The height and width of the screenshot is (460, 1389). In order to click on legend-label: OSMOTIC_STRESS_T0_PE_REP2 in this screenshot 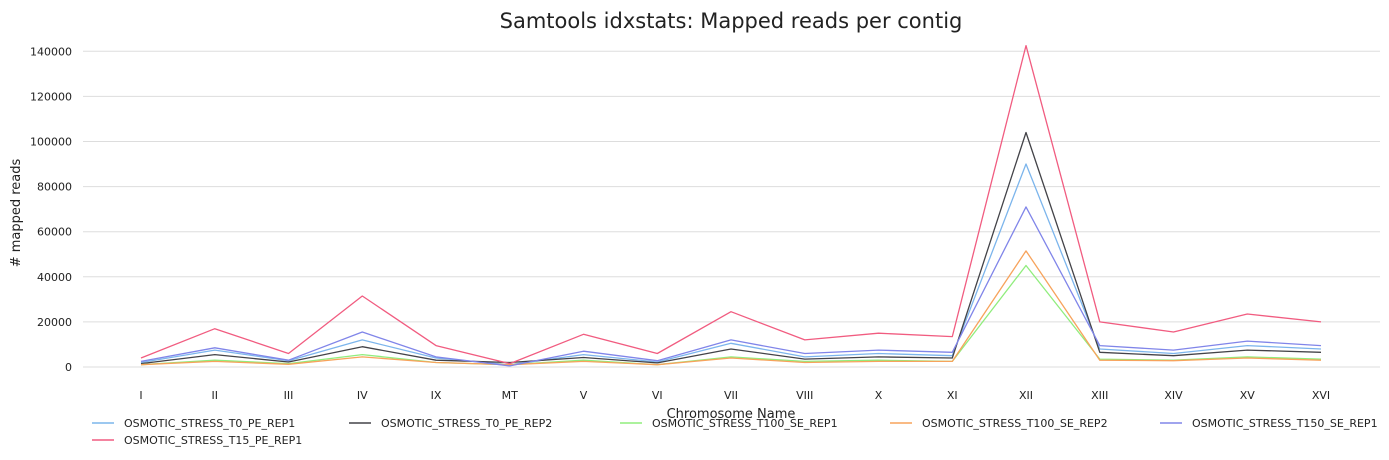, I will do `click(466, 423)`.